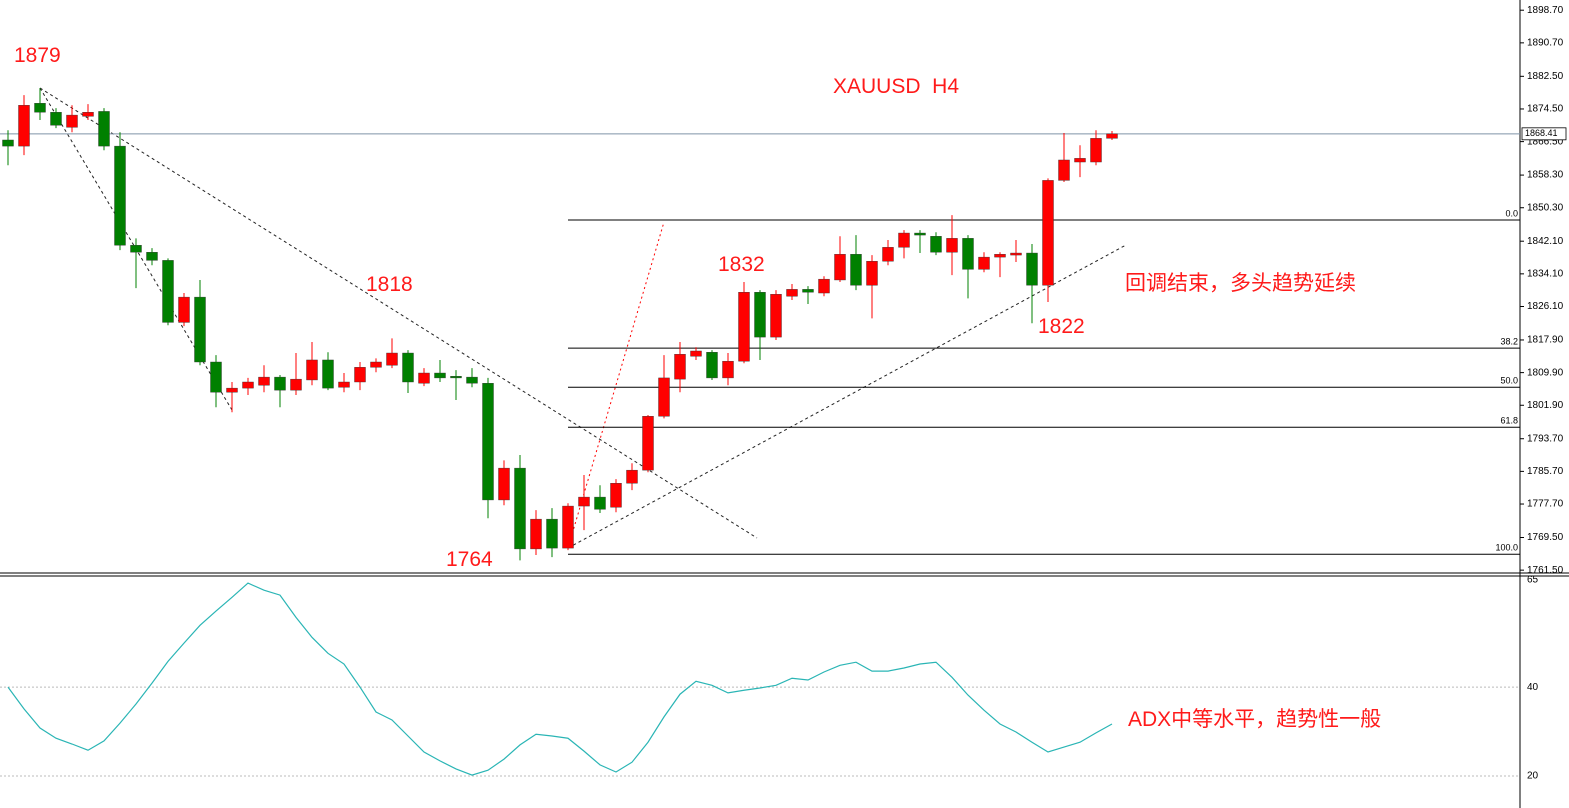  Describe the element at coordinates (741, 264) in the screenshot. I see `annotation: 1832` at that location.